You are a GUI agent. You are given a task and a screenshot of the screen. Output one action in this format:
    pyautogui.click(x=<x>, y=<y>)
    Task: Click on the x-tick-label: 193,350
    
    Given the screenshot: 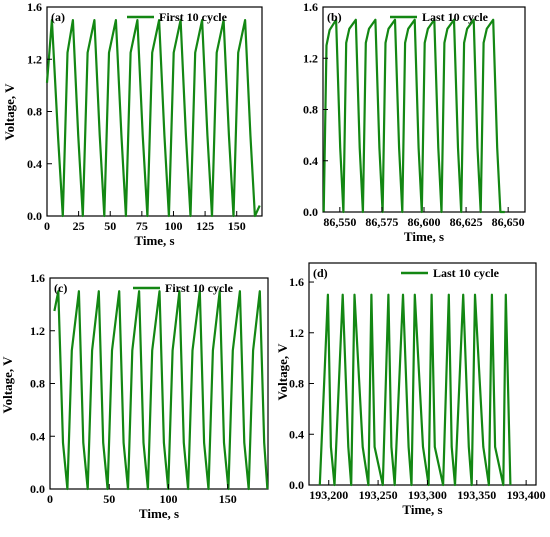 What is the action you would take?
    pyautogui.click(x=476, y=495)
    